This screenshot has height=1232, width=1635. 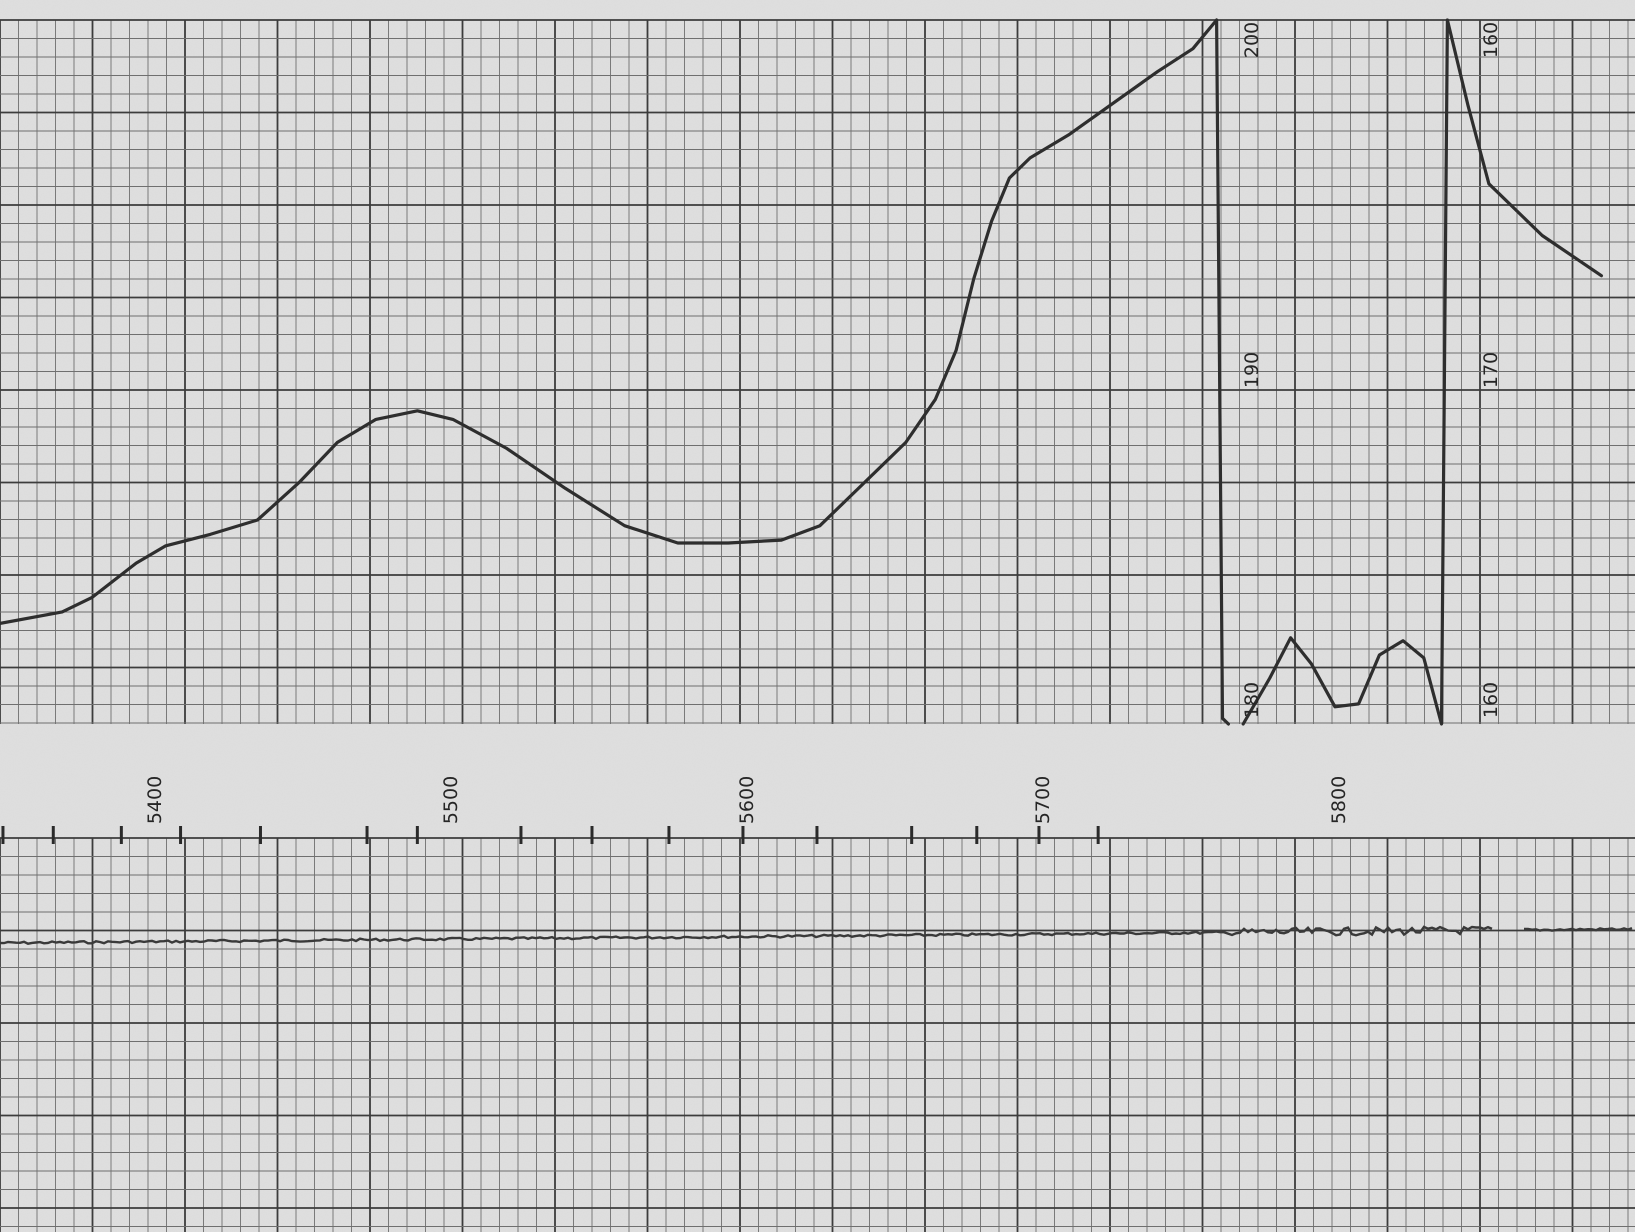 What do you see at coordinates (451, 800) in the screenshot?
I see `x-tick-label: 5500` at bounding box center [451, 800].